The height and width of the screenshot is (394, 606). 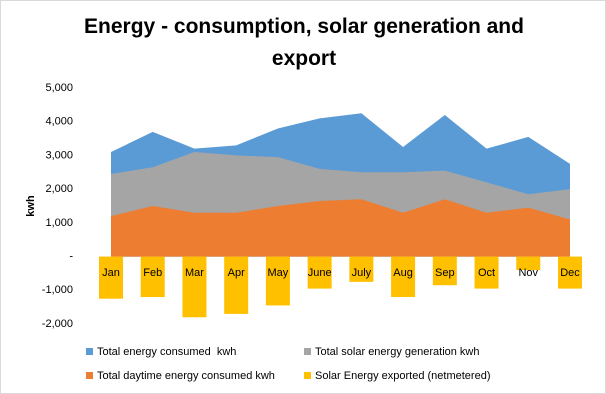 What do you see at coordinates (57, 324) in the screenshot?
I see `y-tick-label: -2,000` at bounding box center [57, 324].